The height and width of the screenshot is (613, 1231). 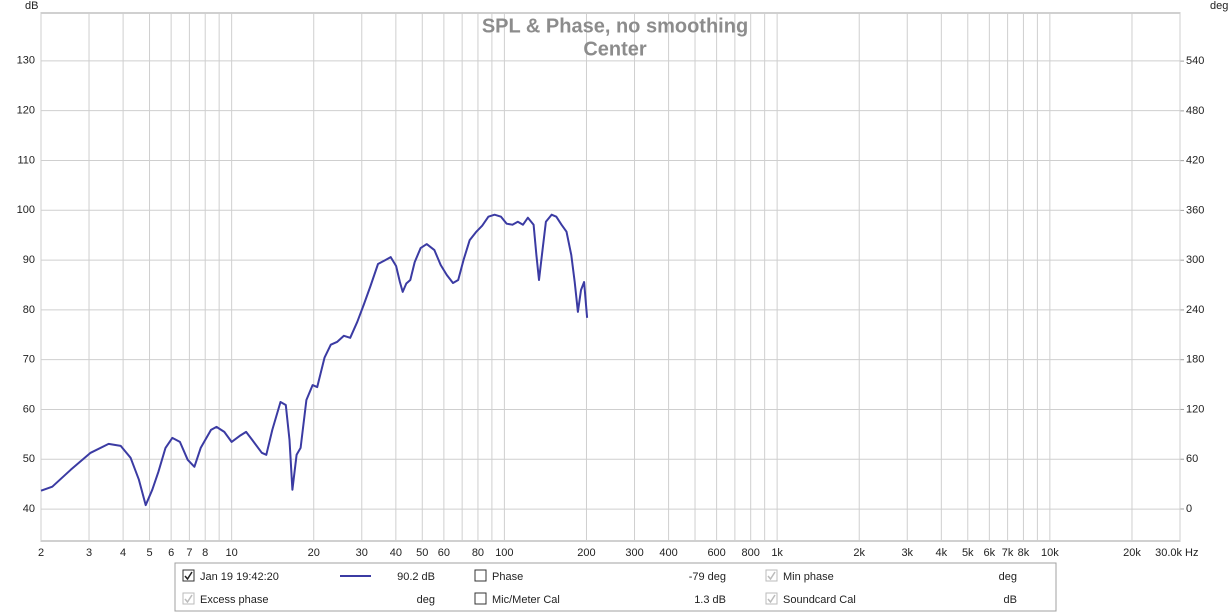 What do you see at coordinates (526, 600) in the screenshot?
I see `readout-label: Mic/Meter Cal` at bounding box center [526, 600].